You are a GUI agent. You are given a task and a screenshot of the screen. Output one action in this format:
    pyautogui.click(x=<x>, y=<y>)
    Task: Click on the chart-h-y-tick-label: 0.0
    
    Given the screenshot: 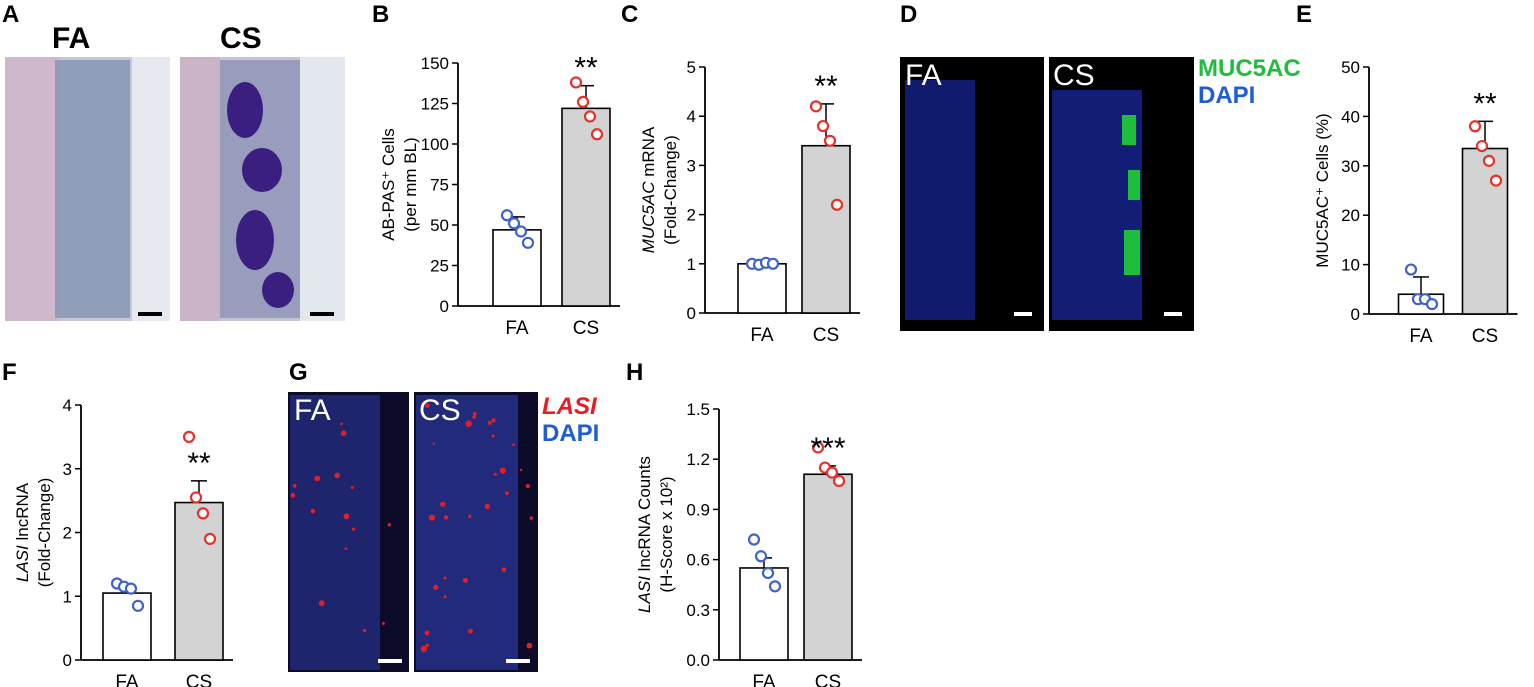 What is the action you would take?
    pyautogui.click(x=698, y=660)
    